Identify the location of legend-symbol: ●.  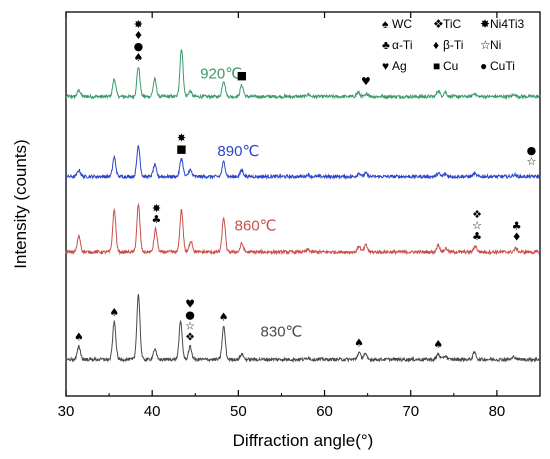
(483, 66).